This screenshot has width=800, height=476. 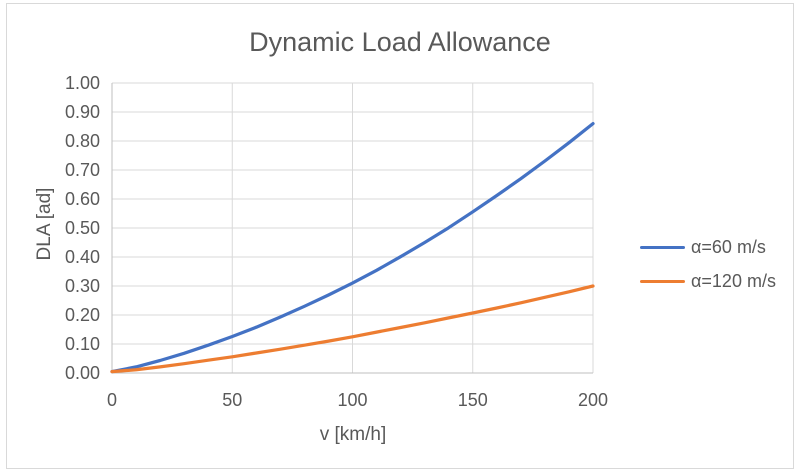 I want to click on y-tick-label: 0.60, so click(x=82, y=199).